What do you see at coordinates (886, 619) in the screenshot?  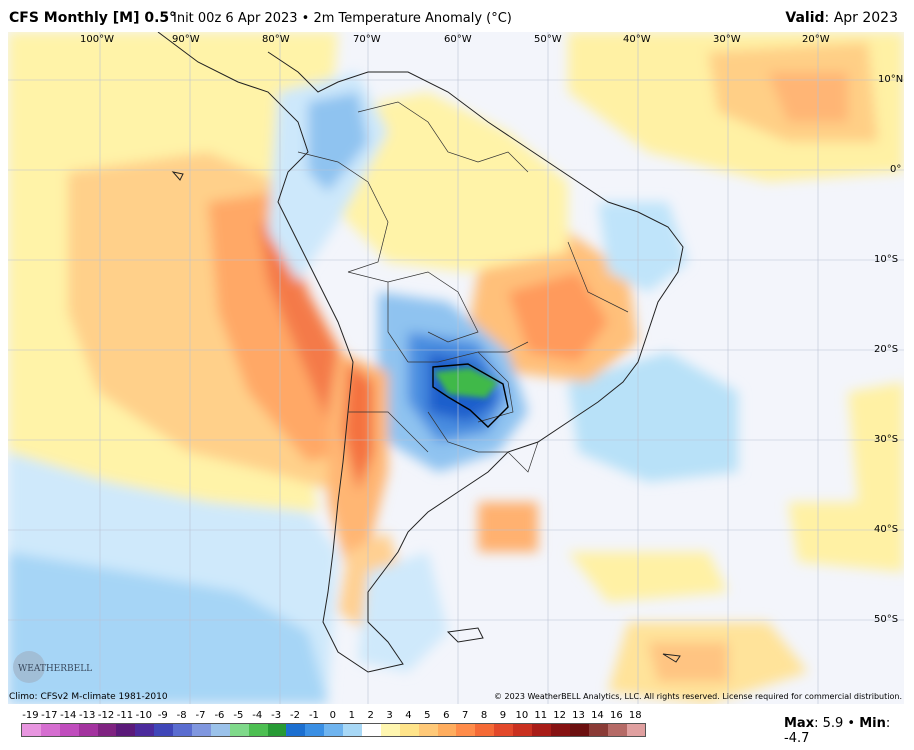 I see `lat-label-50s: 50°S` at bounding box center [886, 619].